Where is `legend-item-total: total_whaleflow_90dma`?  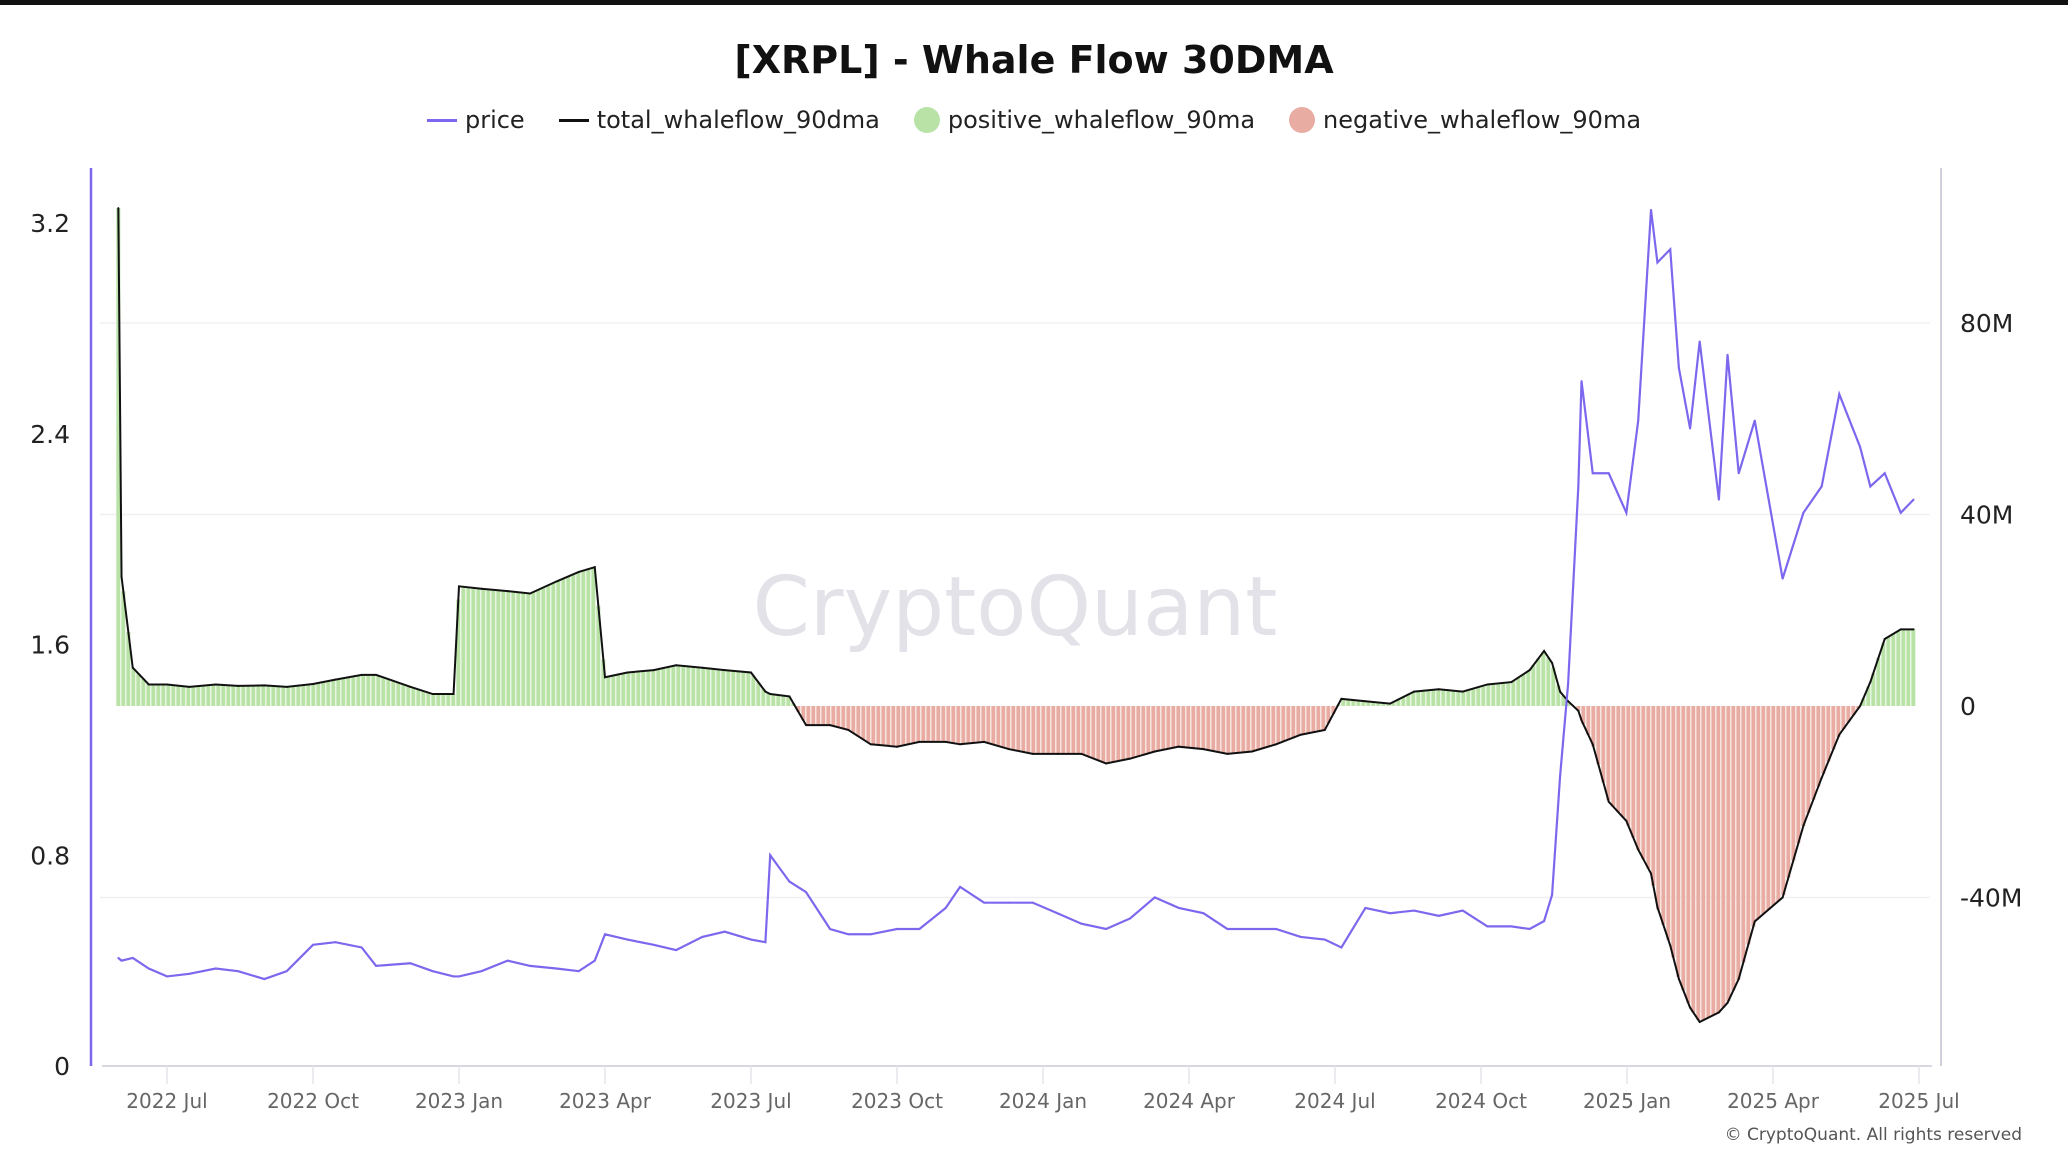
legend-item-total: total_whaleflow_90dma is located at coordinates (719, 120).